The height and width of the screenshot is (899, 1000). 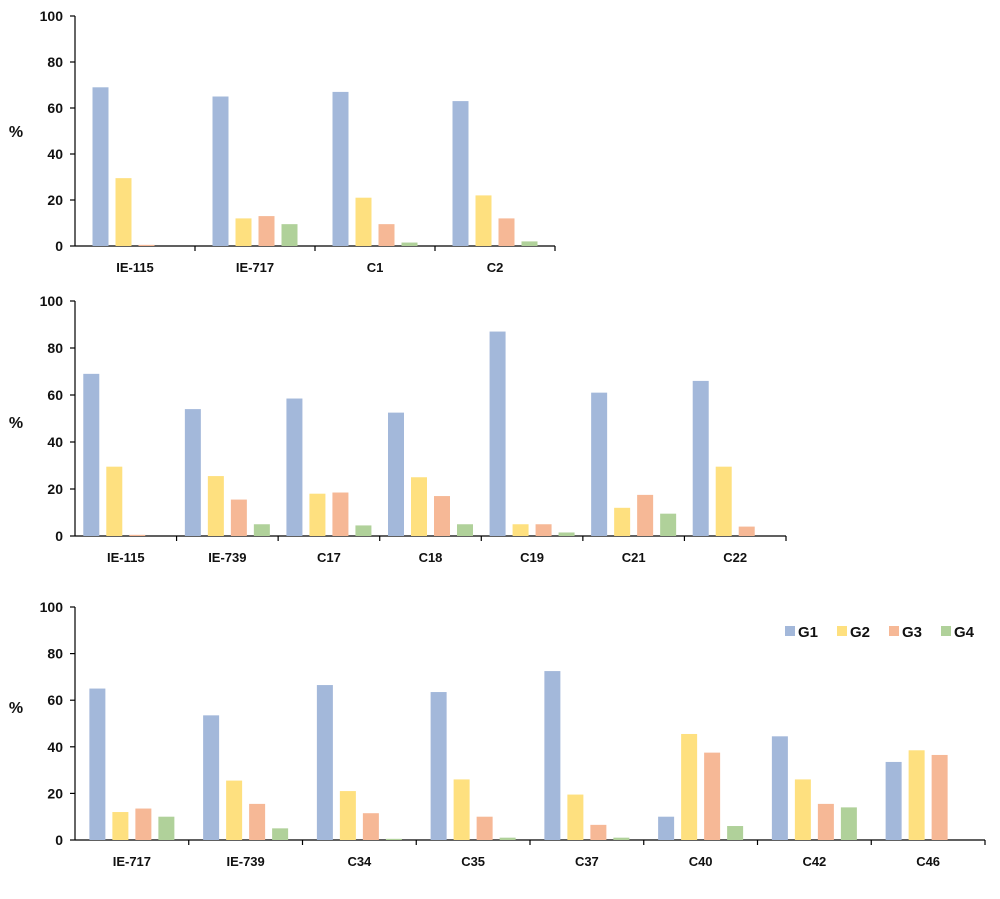 What do you see at coordinates (689, 786) in the screenshot?
I see `bar-g2-c40` at bounding box center [689, 786].